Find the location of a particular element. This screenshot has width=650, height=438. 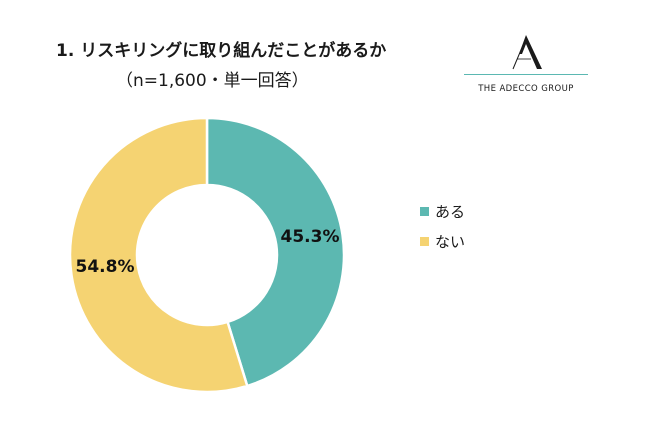

legend-swatch-nai is located at coordinates (424, 241).